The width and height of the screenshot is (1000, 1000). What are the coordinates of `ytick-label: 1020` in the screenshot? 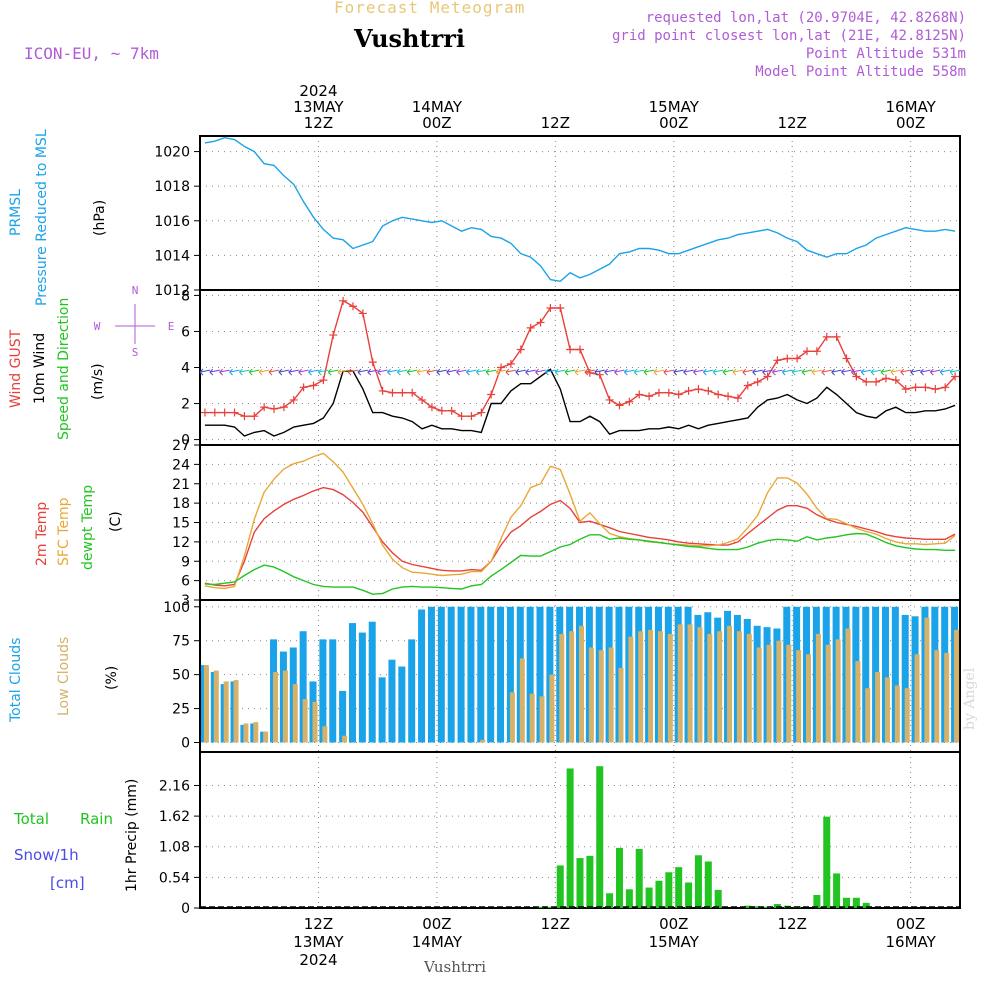 It's located at (172, 153).